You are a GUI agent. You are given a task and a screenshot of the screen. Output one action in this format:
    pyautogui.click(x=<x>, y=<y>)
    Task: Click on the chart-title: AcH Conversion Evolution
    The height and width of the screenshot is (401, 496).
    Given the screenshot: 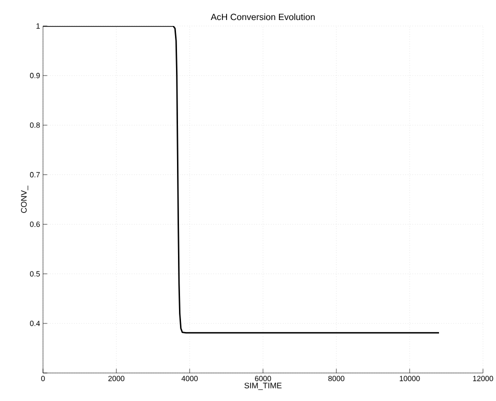 What is the action you would take?
    pyautogui.click(x=262, y=17)
    